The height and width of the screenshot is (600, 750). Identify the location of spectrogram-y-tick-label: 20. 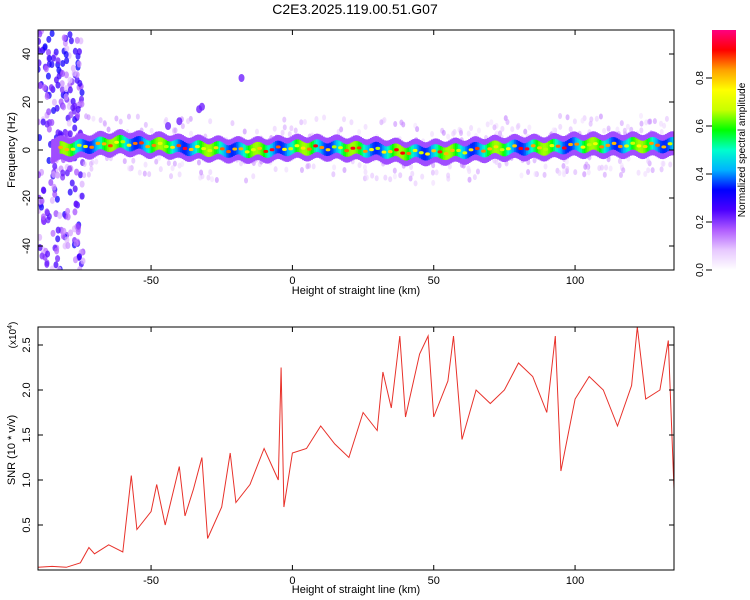
(27, 102).